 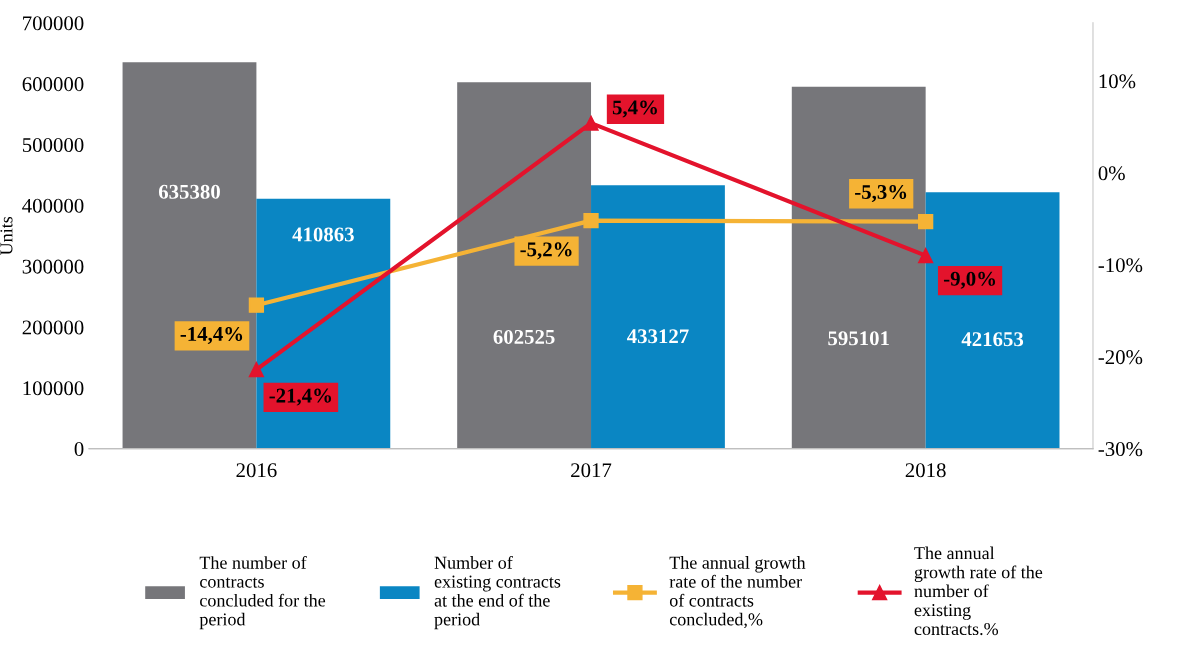 What do you see at coordinates (881, 193) in the screenshot?
I see `data-label: -5,3%` at bounding box center [881, 193].